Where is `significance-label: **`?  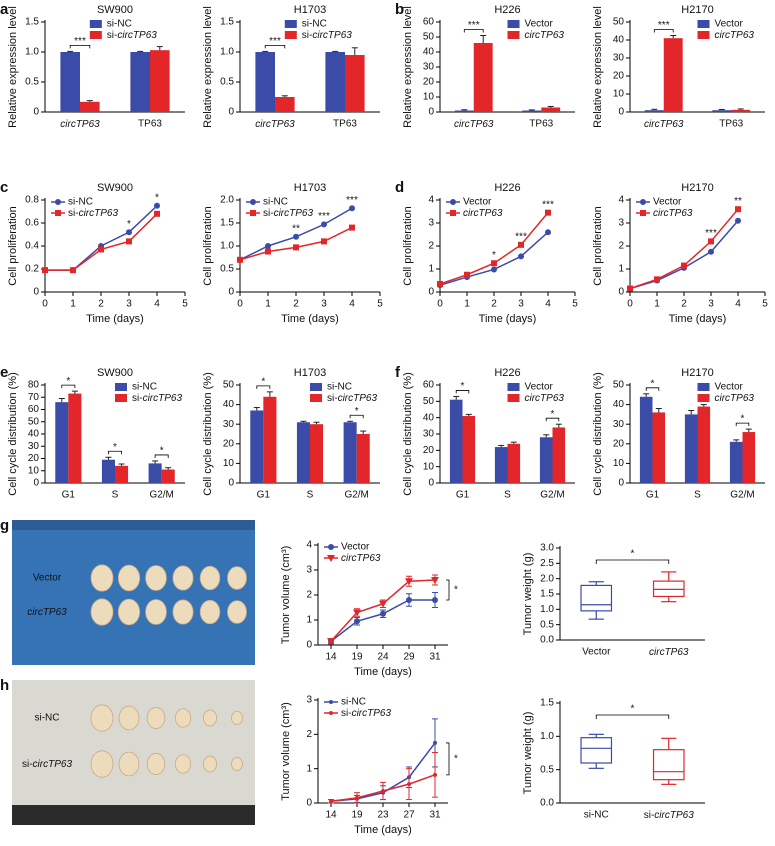 significance-label: ** is located at coordinates (738, 201).